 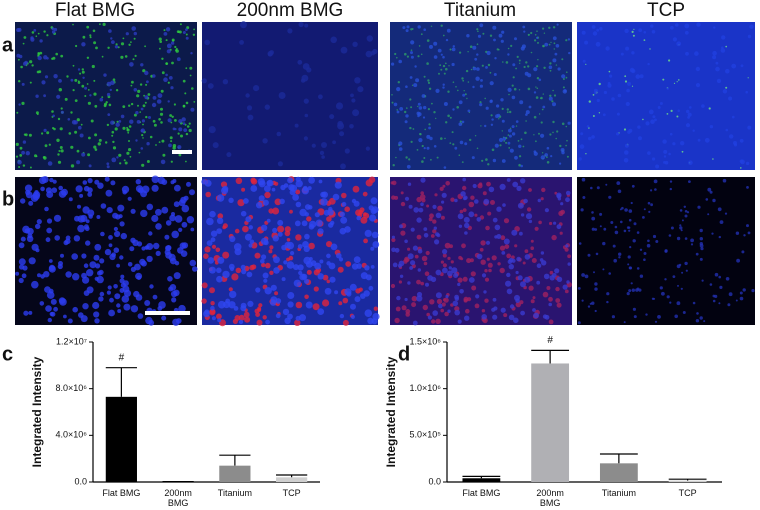 I want to click on column-header: Flat BMG, so click(x=95, y=10).